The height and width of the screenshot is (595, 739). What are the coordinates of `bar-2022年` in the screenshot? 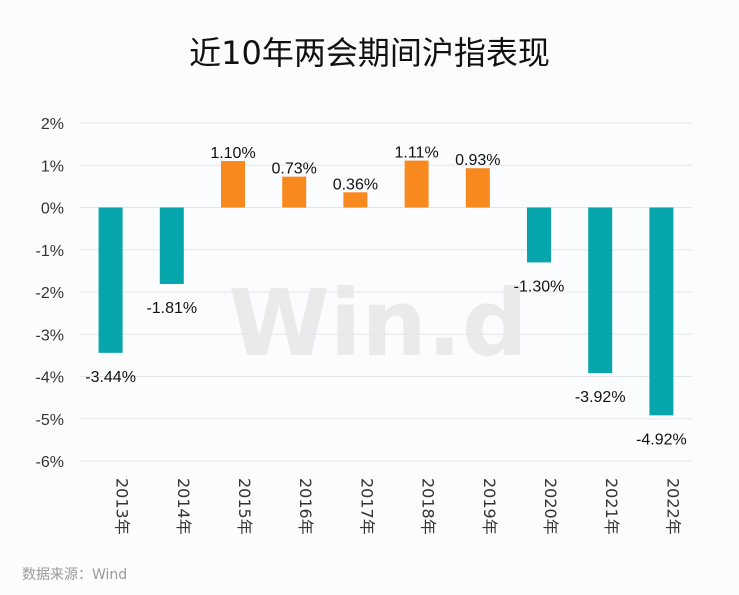 It's located at (661, 311).